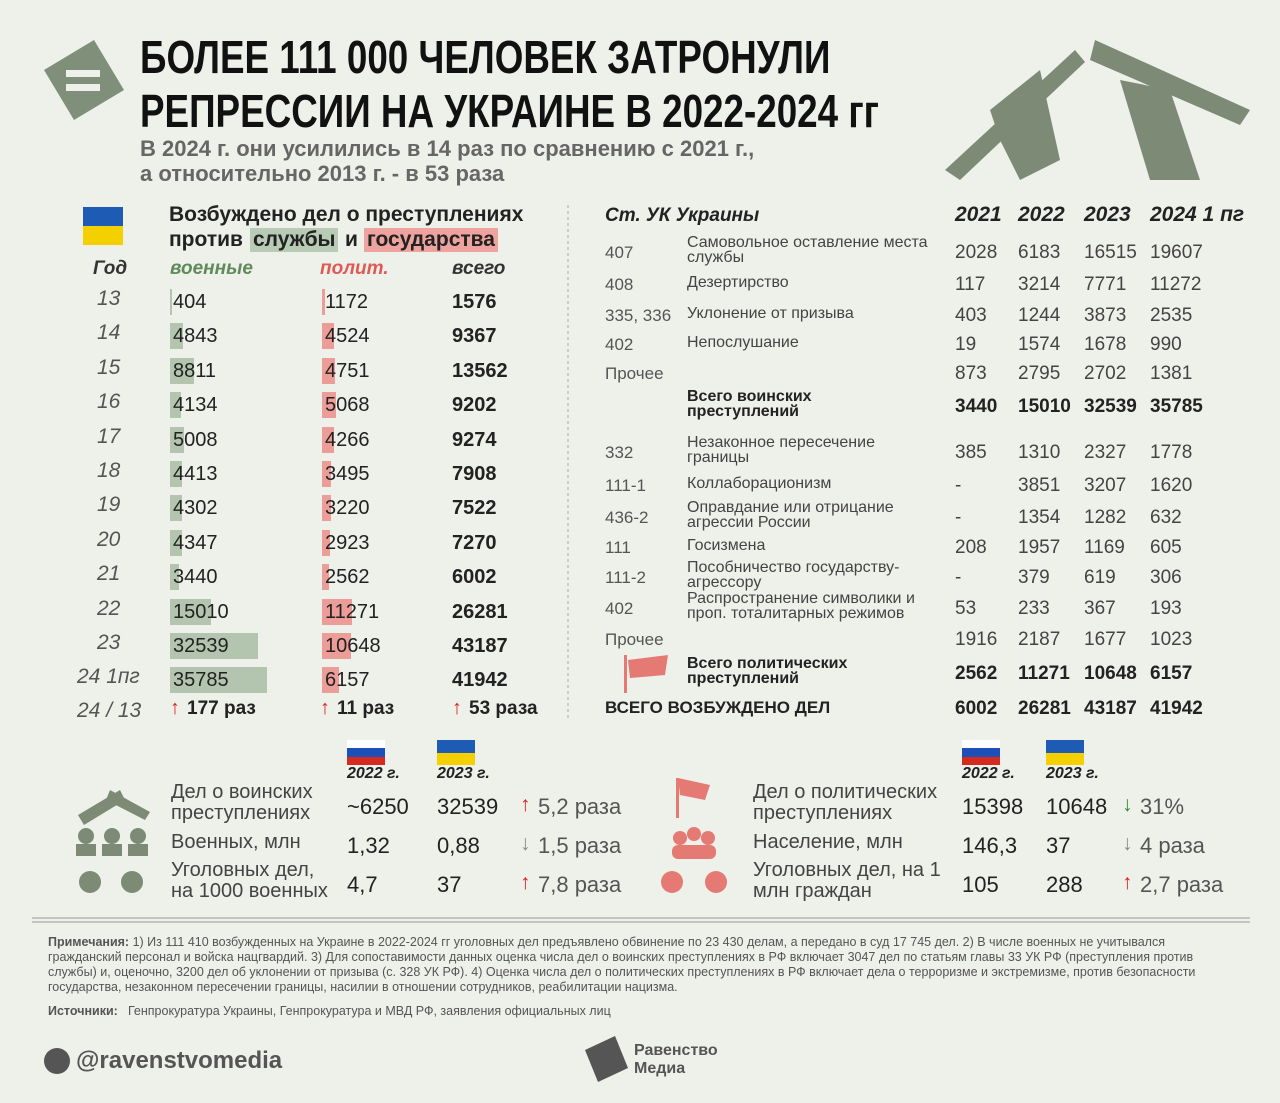 The image size is (1280, 1103). I want to click on value: 4134, so click(195, 405).